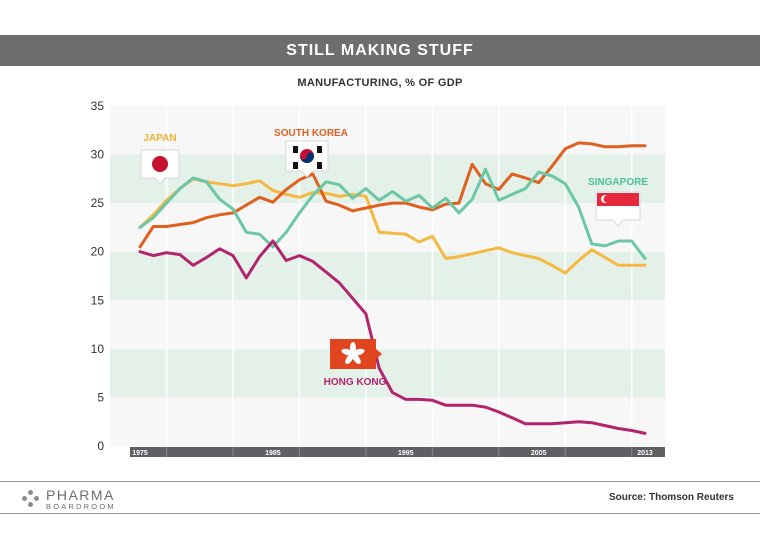 This screenshot has width=760, height=549. What do you see at coordinates (355, 382) in the screenshot?
I see `hong-kong-label: HONG KONG` at bounding box center [355, 382].